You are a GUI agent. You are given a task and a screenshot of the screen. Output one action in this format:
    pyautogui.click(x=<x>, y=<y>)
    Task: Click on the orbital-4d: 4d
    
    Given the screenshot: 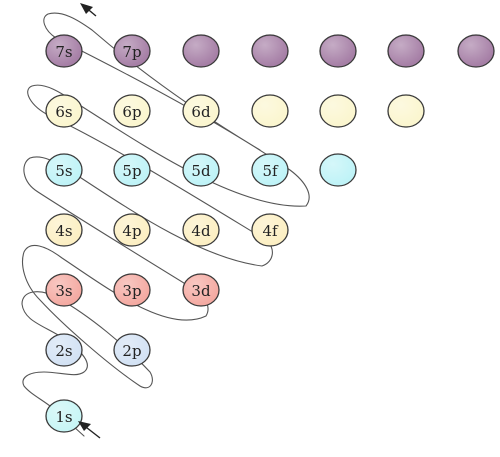 What is the action you would take?
    pyautogui.click(x=201, y=230)
    